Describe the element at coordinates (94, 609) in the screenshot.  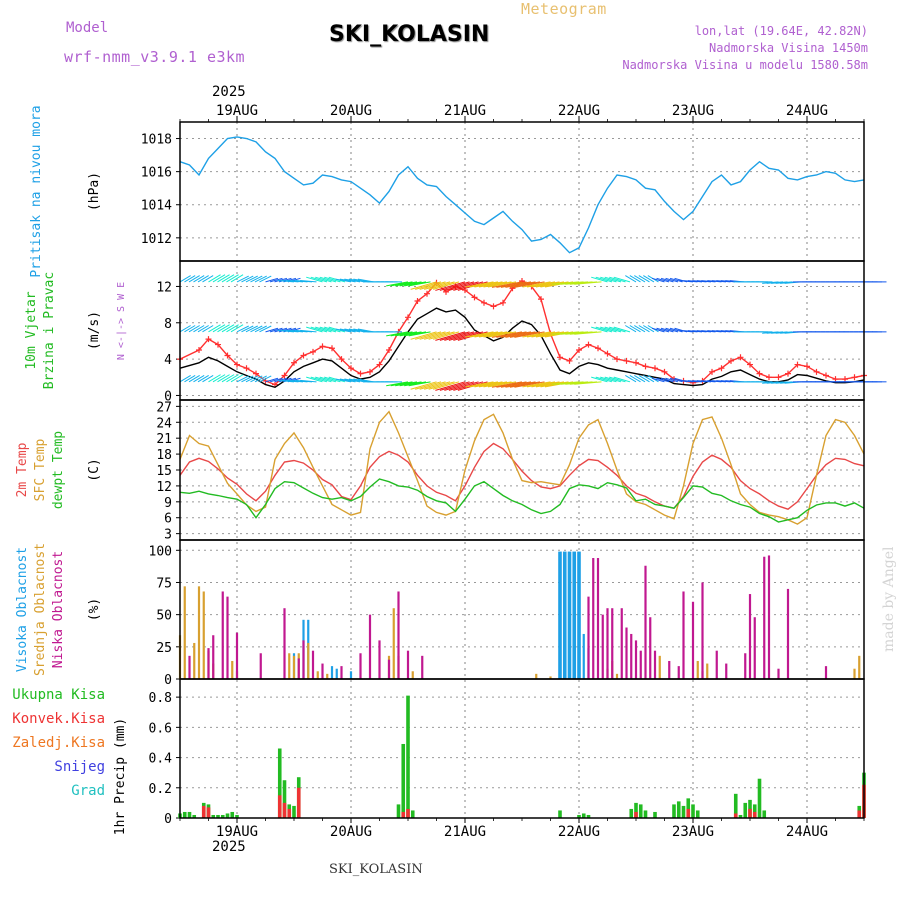
I see `cloud-ylabel: (%)` at that location.